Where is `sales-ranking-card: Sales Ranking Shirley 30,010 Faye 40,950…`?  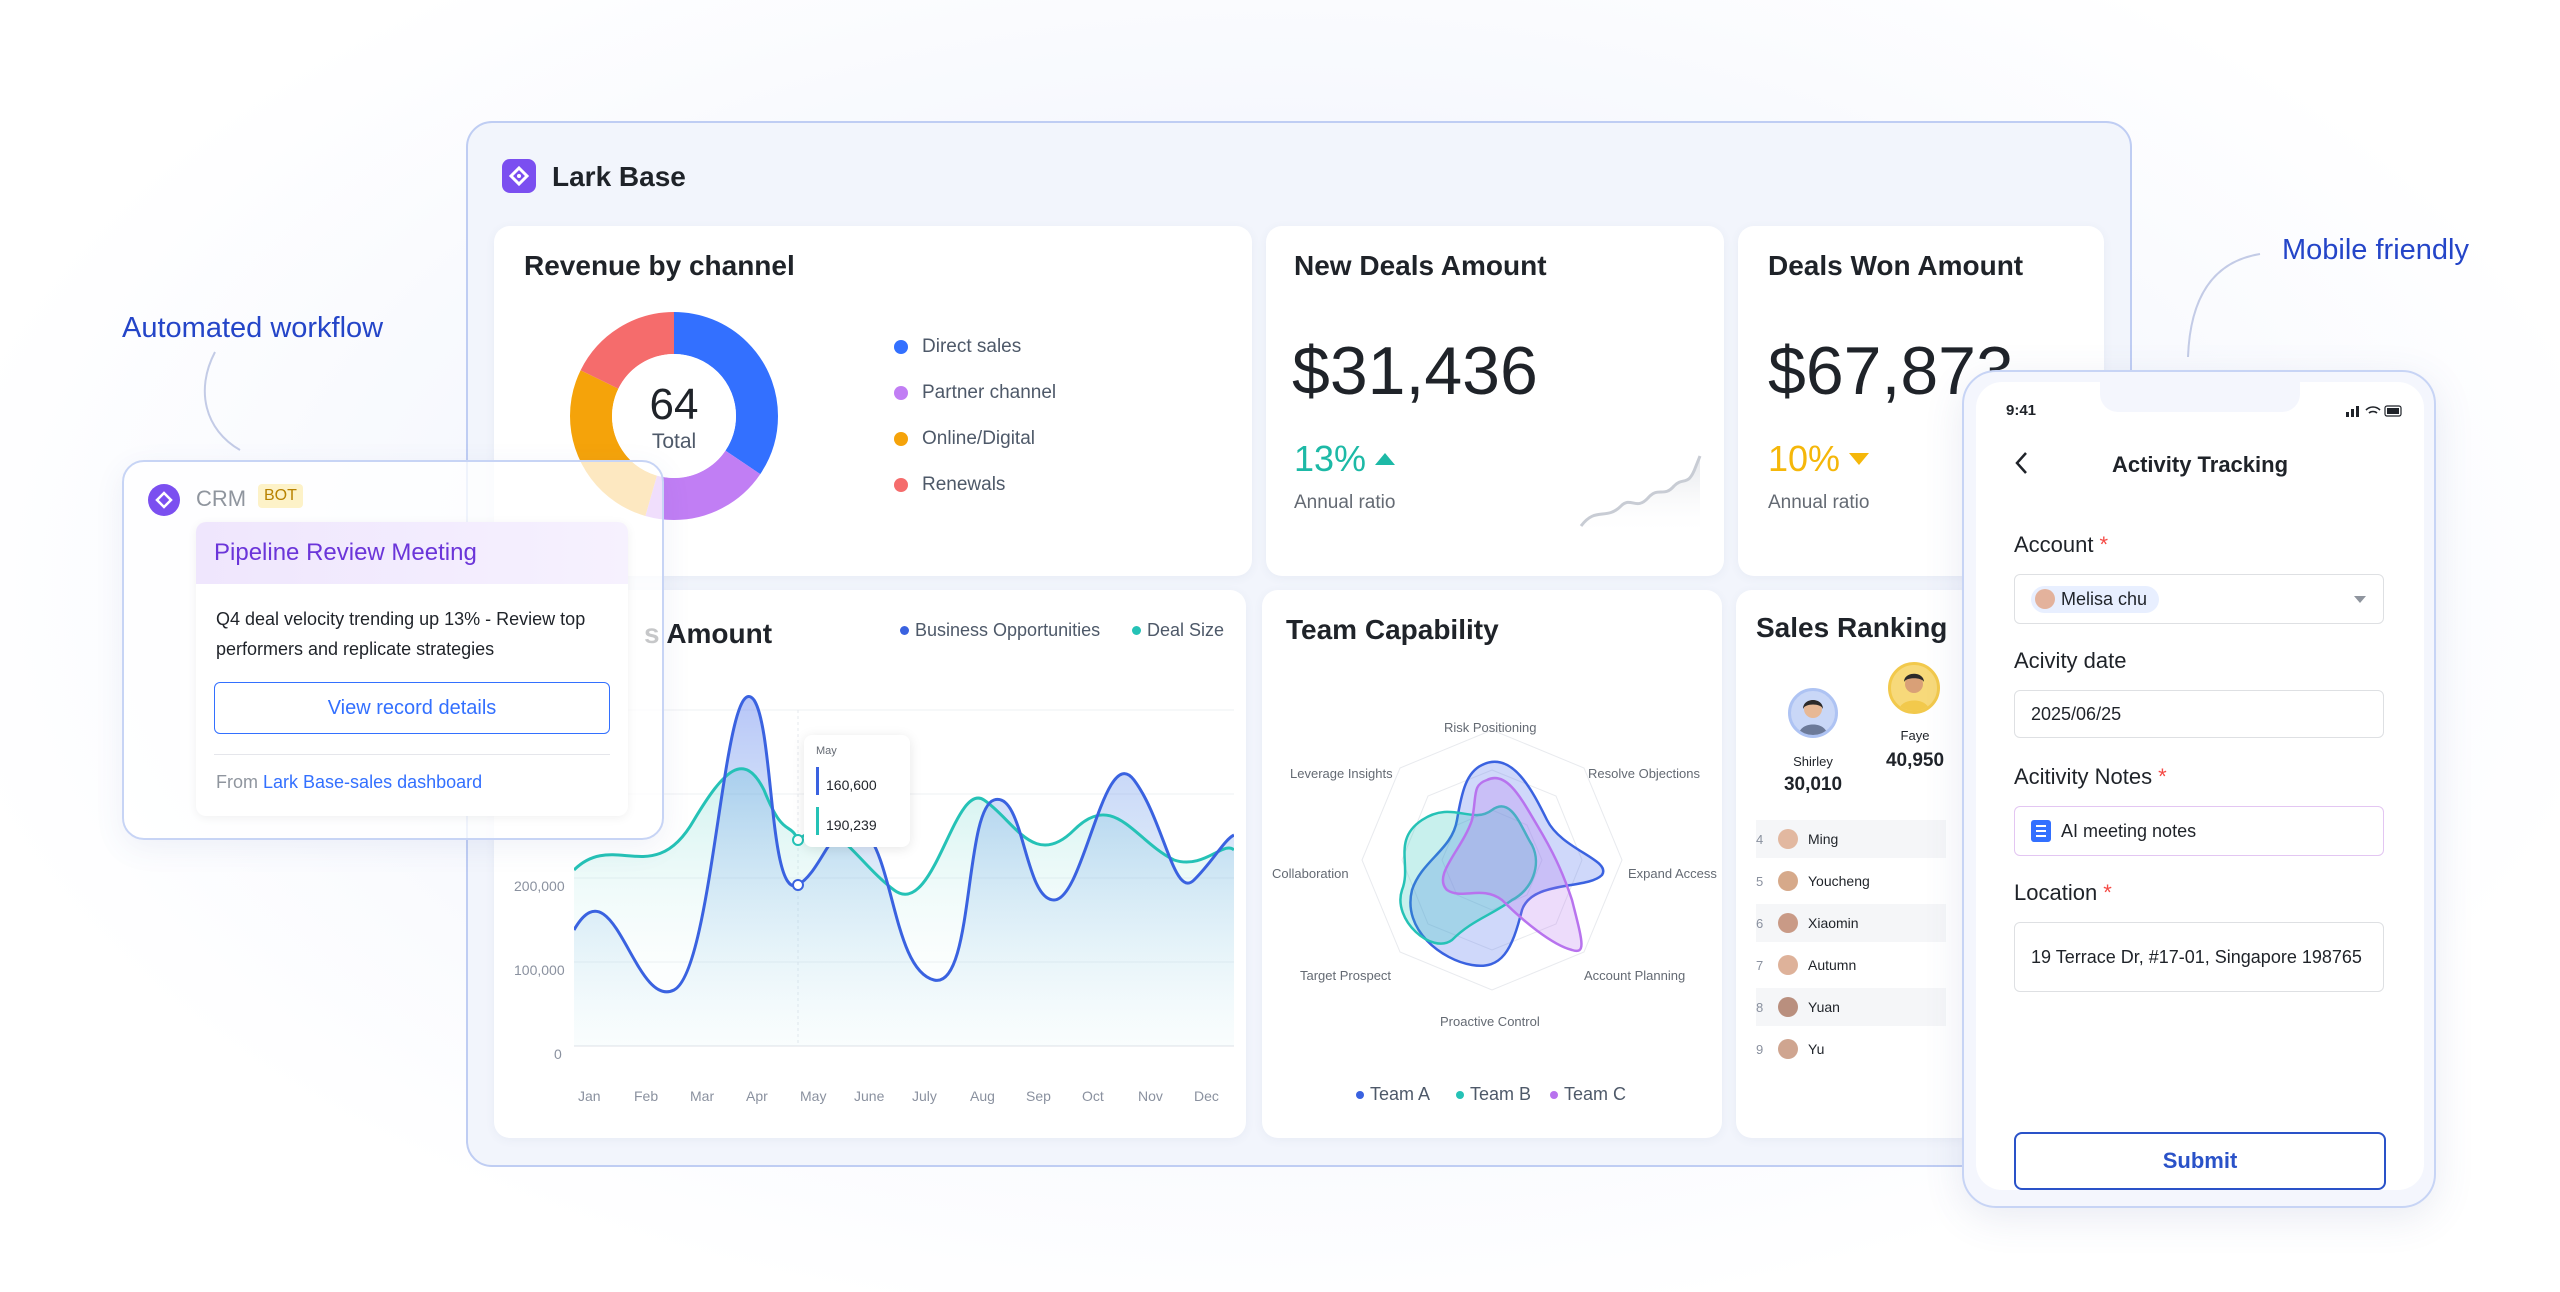 sales-ranking-card: Sales Ranking Shirley 30,010 Faye 40,950… is located at coordinates (1856, 864).